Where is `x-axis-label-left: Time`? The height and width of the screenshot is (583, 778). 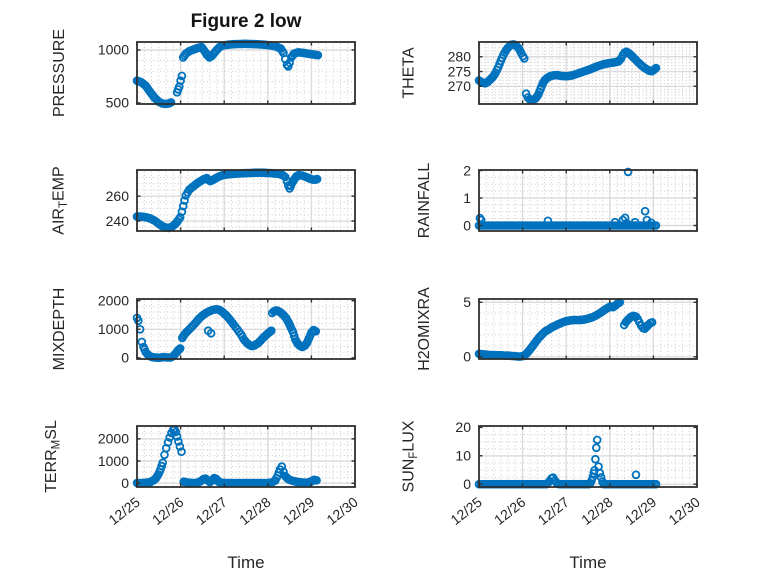
x-axis-label-left: Time is located at coordinates (245, 562).